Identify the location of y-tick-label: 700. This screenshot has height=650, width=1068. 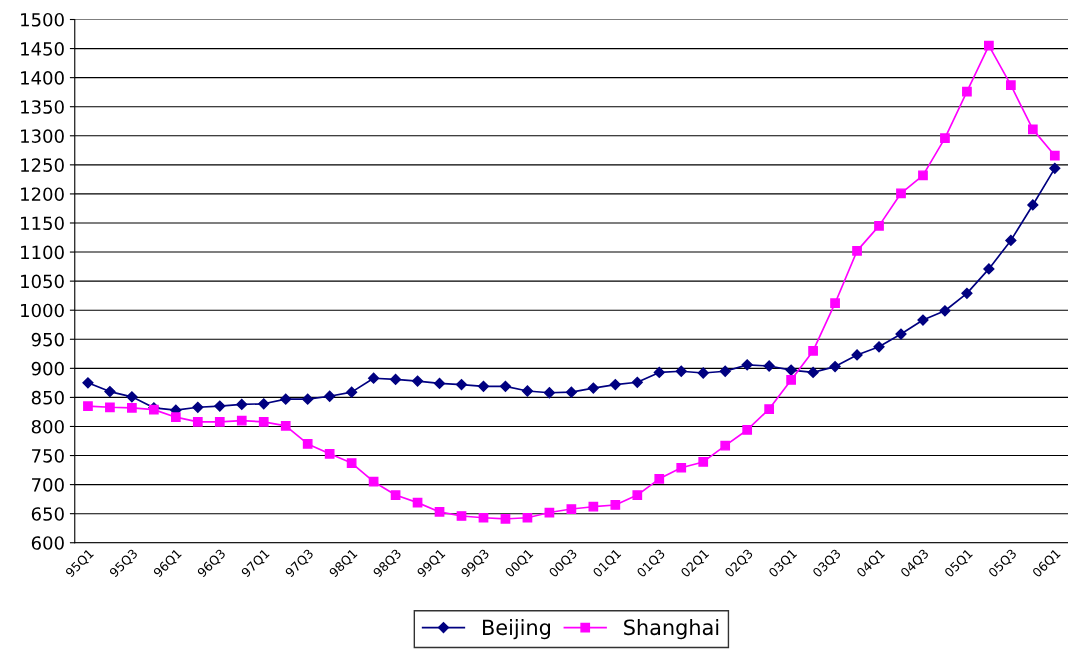
(48, 485).